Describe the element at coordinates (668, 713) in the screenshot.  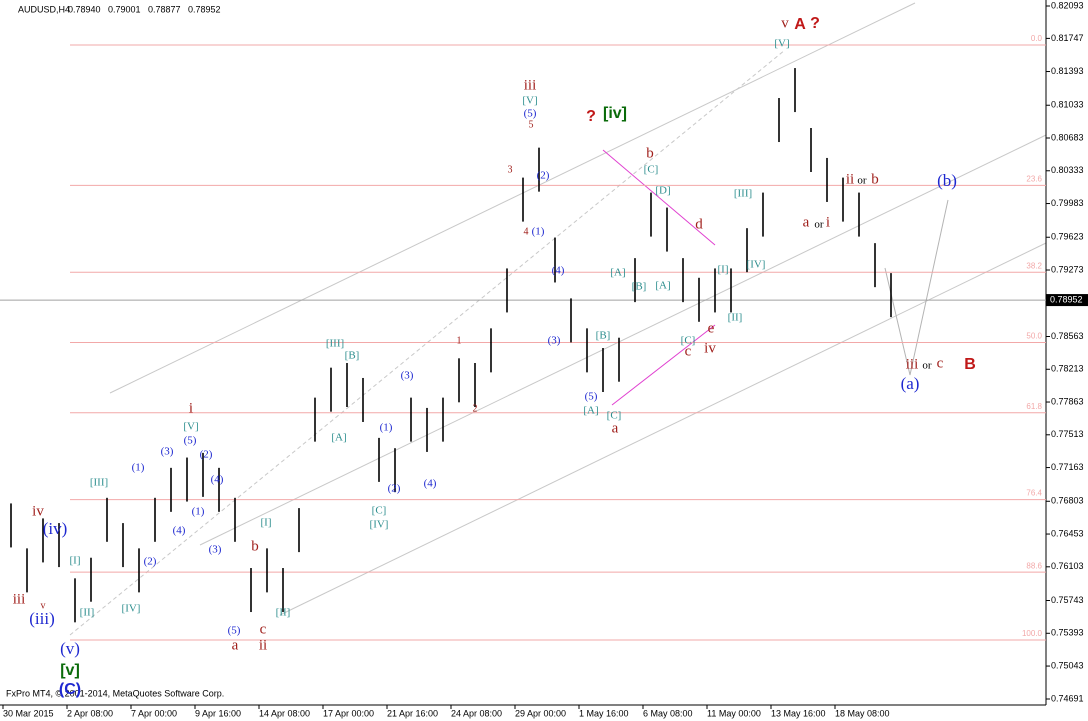
I see `x-tick-label: 6 May 08:00` at that location.